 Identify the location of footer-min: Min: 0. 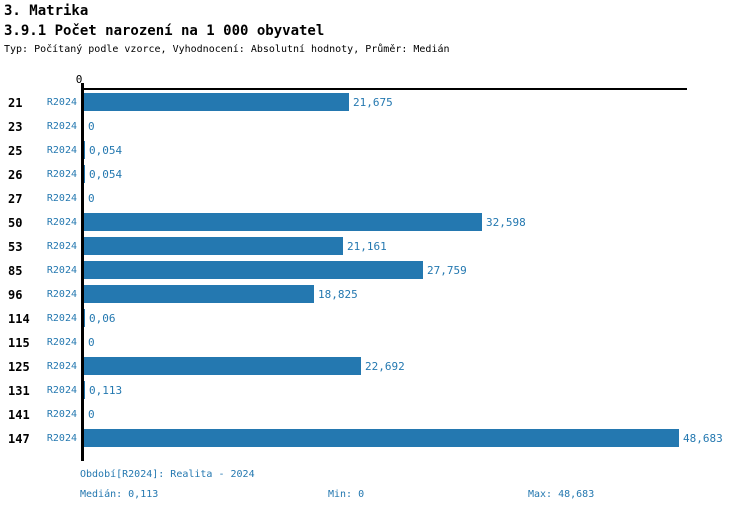
(346, 494).